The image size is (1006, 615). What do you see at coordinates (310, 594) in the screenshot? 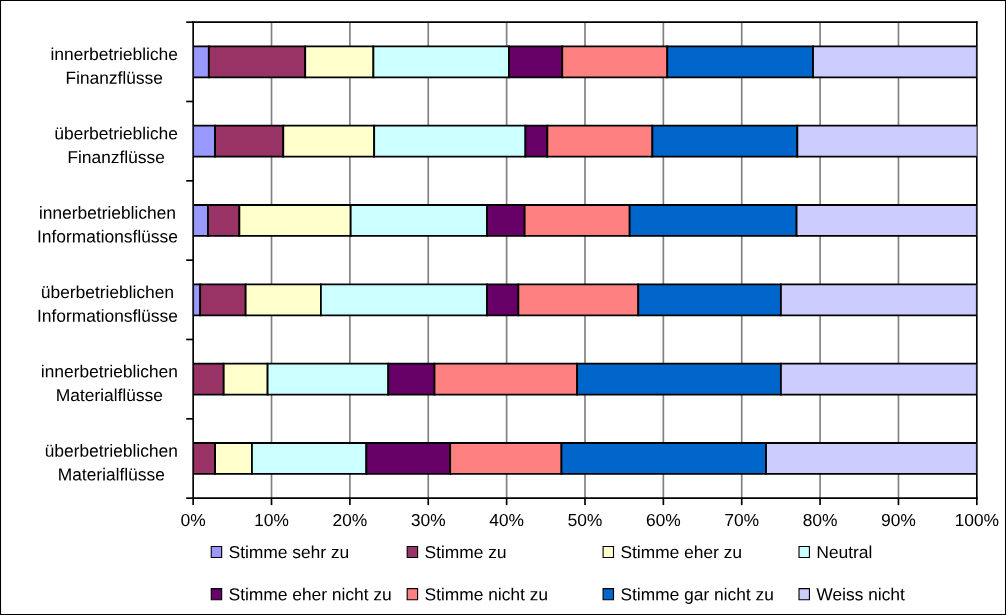
I see `legend-label: Stimme eher nicht zu` at bounding box center [310, 594].